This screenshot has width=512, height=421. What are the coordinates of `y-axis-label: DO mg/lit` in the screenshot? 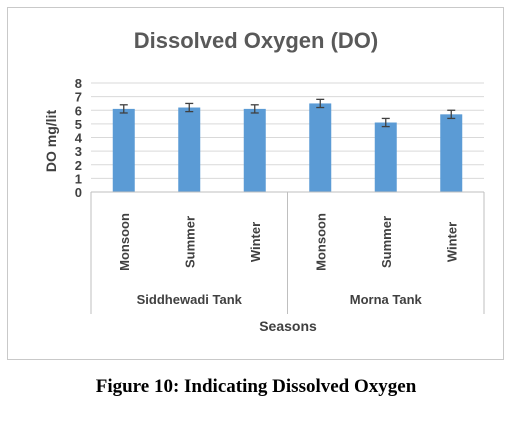 It's located at (51, 141).